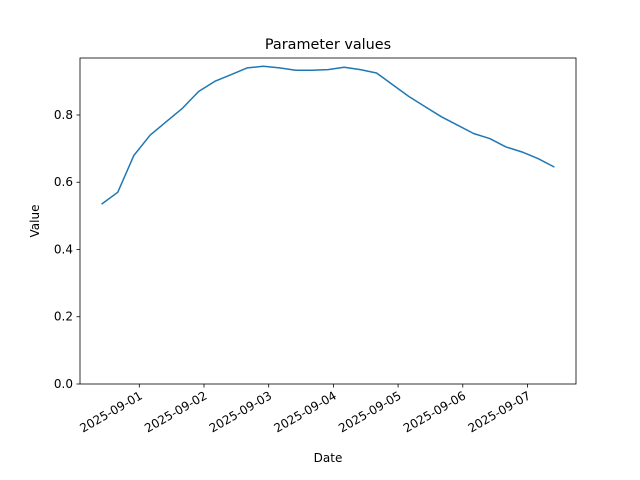 The width and height of the screenshot is (640, 480). What do you see at coordinates (63, 317) in the screenshot?
I see `y-tick-label: 0.2` at bounding box center [63, 317].